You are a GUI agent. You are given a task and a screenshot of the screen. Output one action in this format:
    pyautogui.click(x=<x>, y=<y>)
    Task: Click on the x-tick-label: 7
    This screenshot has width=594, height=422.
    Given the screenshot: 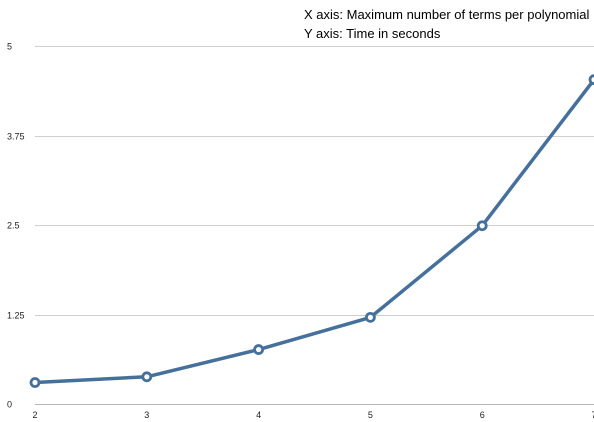 What is the action you would take?
    pyautogui.click(x=592, y=415)
    